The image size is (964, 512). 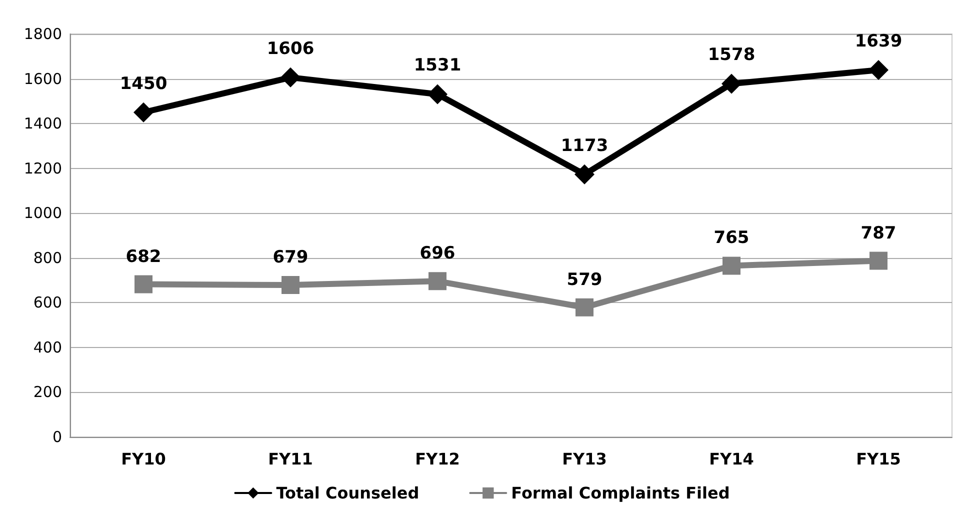 I want to click on y-tick-label: 800, so click(x=47, y=257).